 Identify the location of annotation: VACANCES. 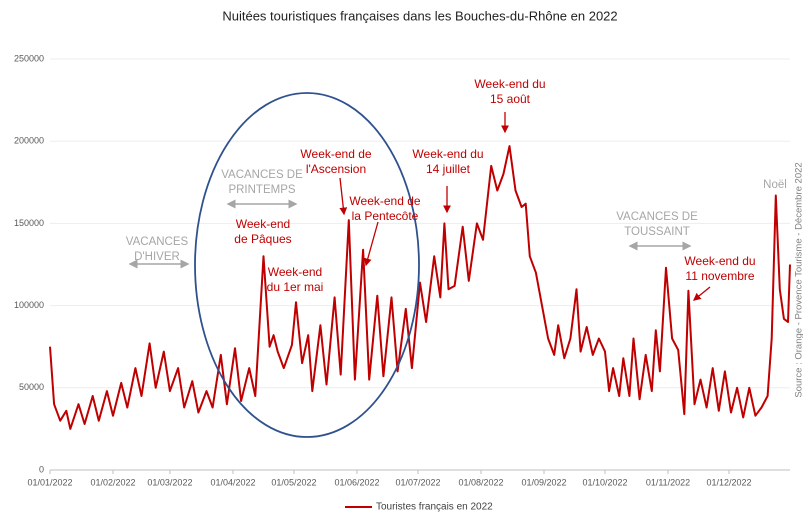
(157, 242).